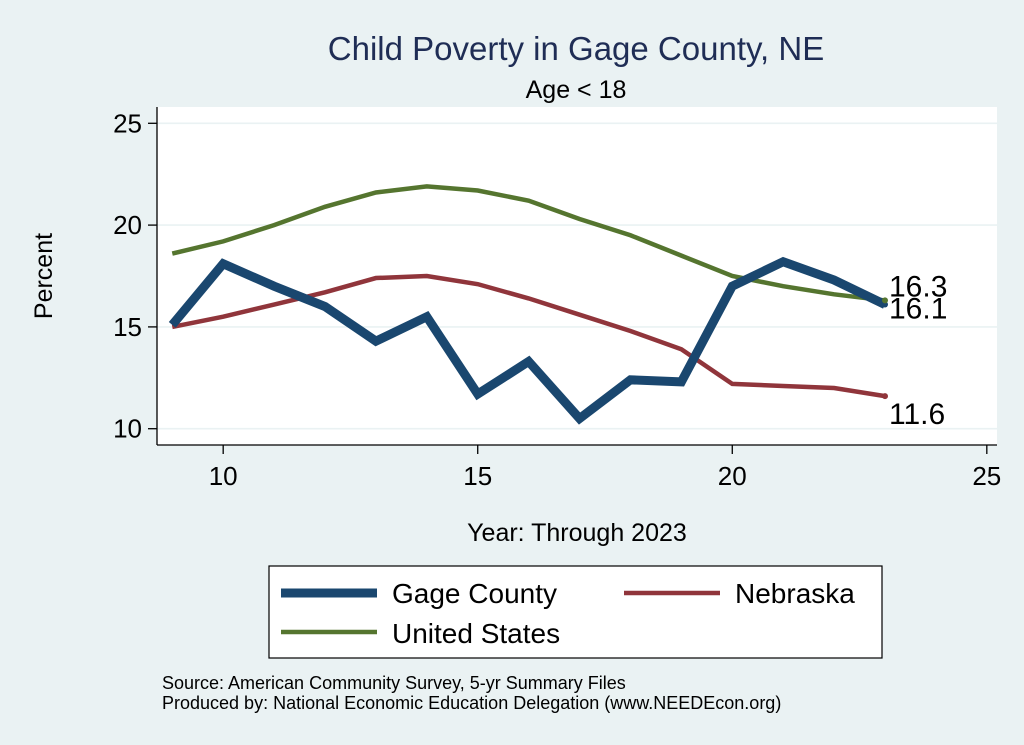 Image resolution: width=1024 pixels, height=745 pixels. I want to click on end-label-nebraska: 11.6, so click(917, 414).